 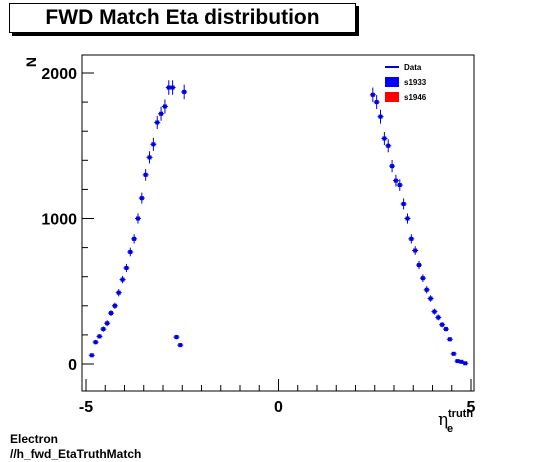 I want to click on footer-line-2: //h_fwd_EtaTruthMatch, so click(x=76, y=454).